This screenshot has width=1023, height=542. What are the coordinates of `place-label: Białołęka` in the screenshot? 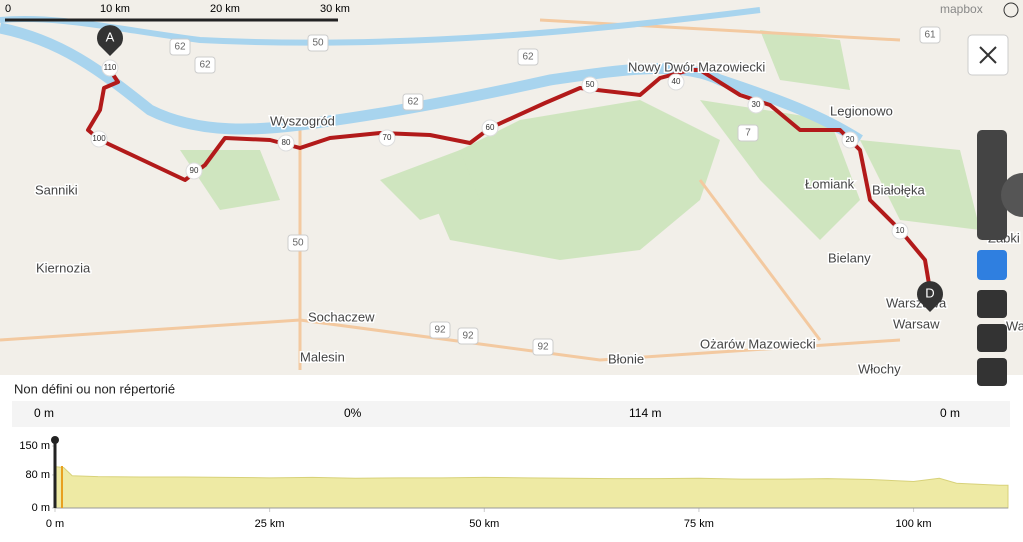 It's located at (899, 189).